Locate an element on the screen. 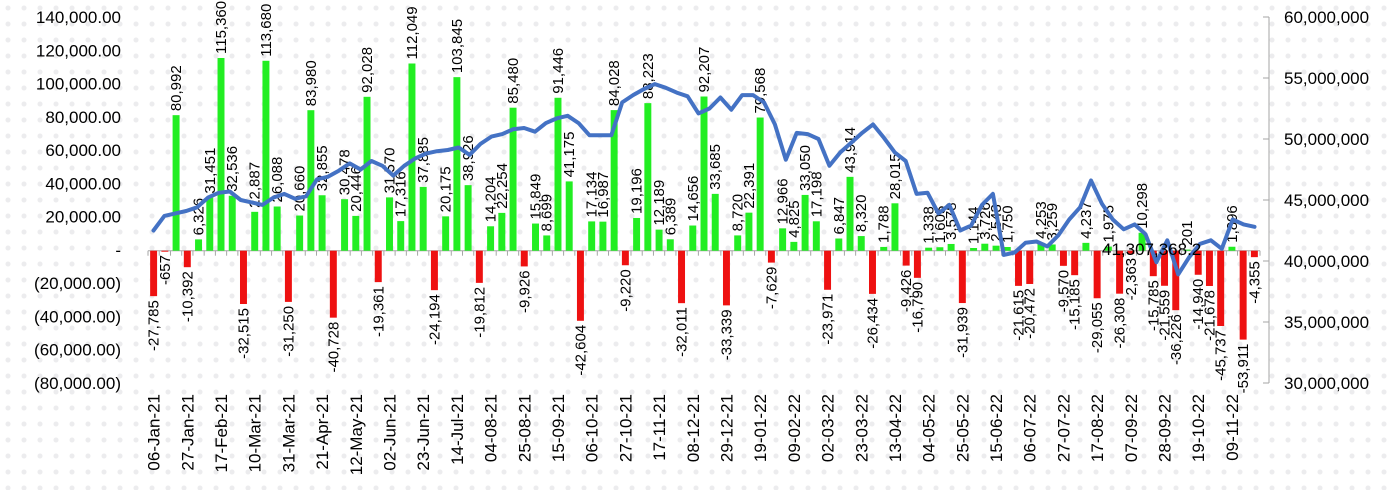 The height and width of the screenshot is (490, 1396). y-left-tick-label: 40,000.00 is located at coordinates (83, 183).